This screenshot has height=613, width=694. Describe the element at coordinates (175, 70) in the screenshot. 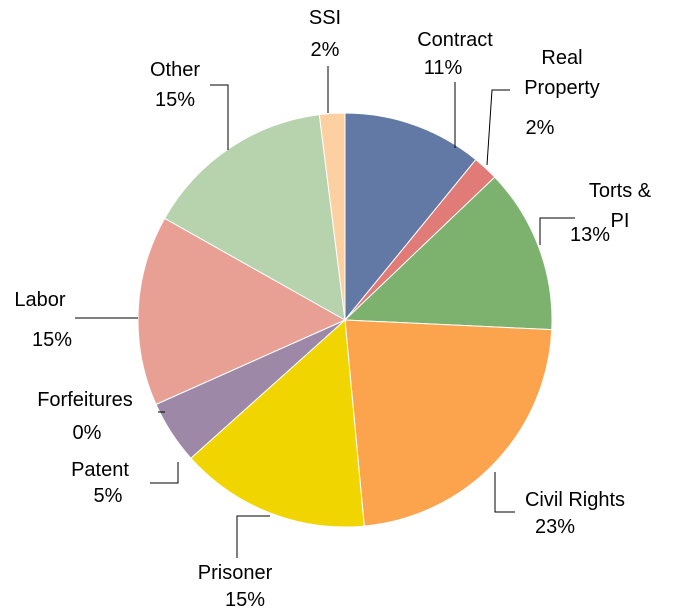

I see `slice-label: Other` at that location.